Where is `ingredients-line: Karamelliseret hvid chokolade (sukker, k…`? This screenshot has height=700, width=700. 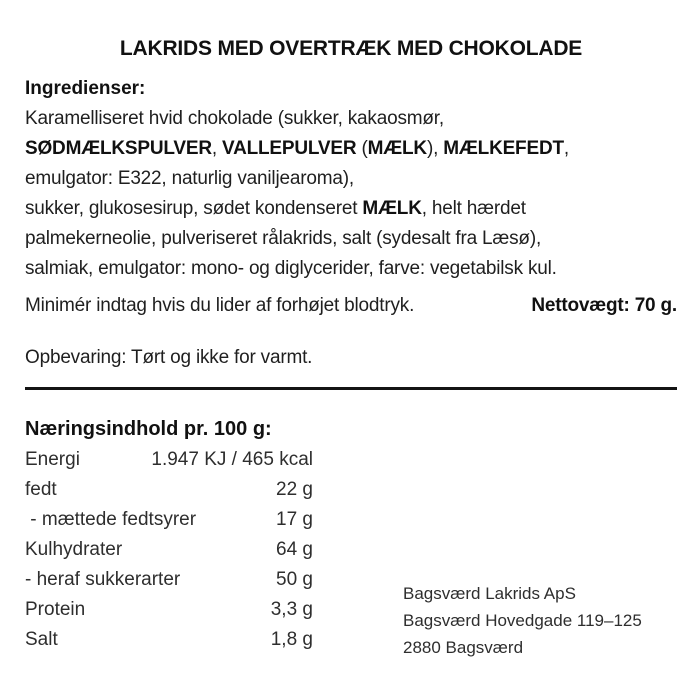 ingredients-line: Karamelliseret hvid chokolade (sukker, k… is located at coordinates (234, 118).